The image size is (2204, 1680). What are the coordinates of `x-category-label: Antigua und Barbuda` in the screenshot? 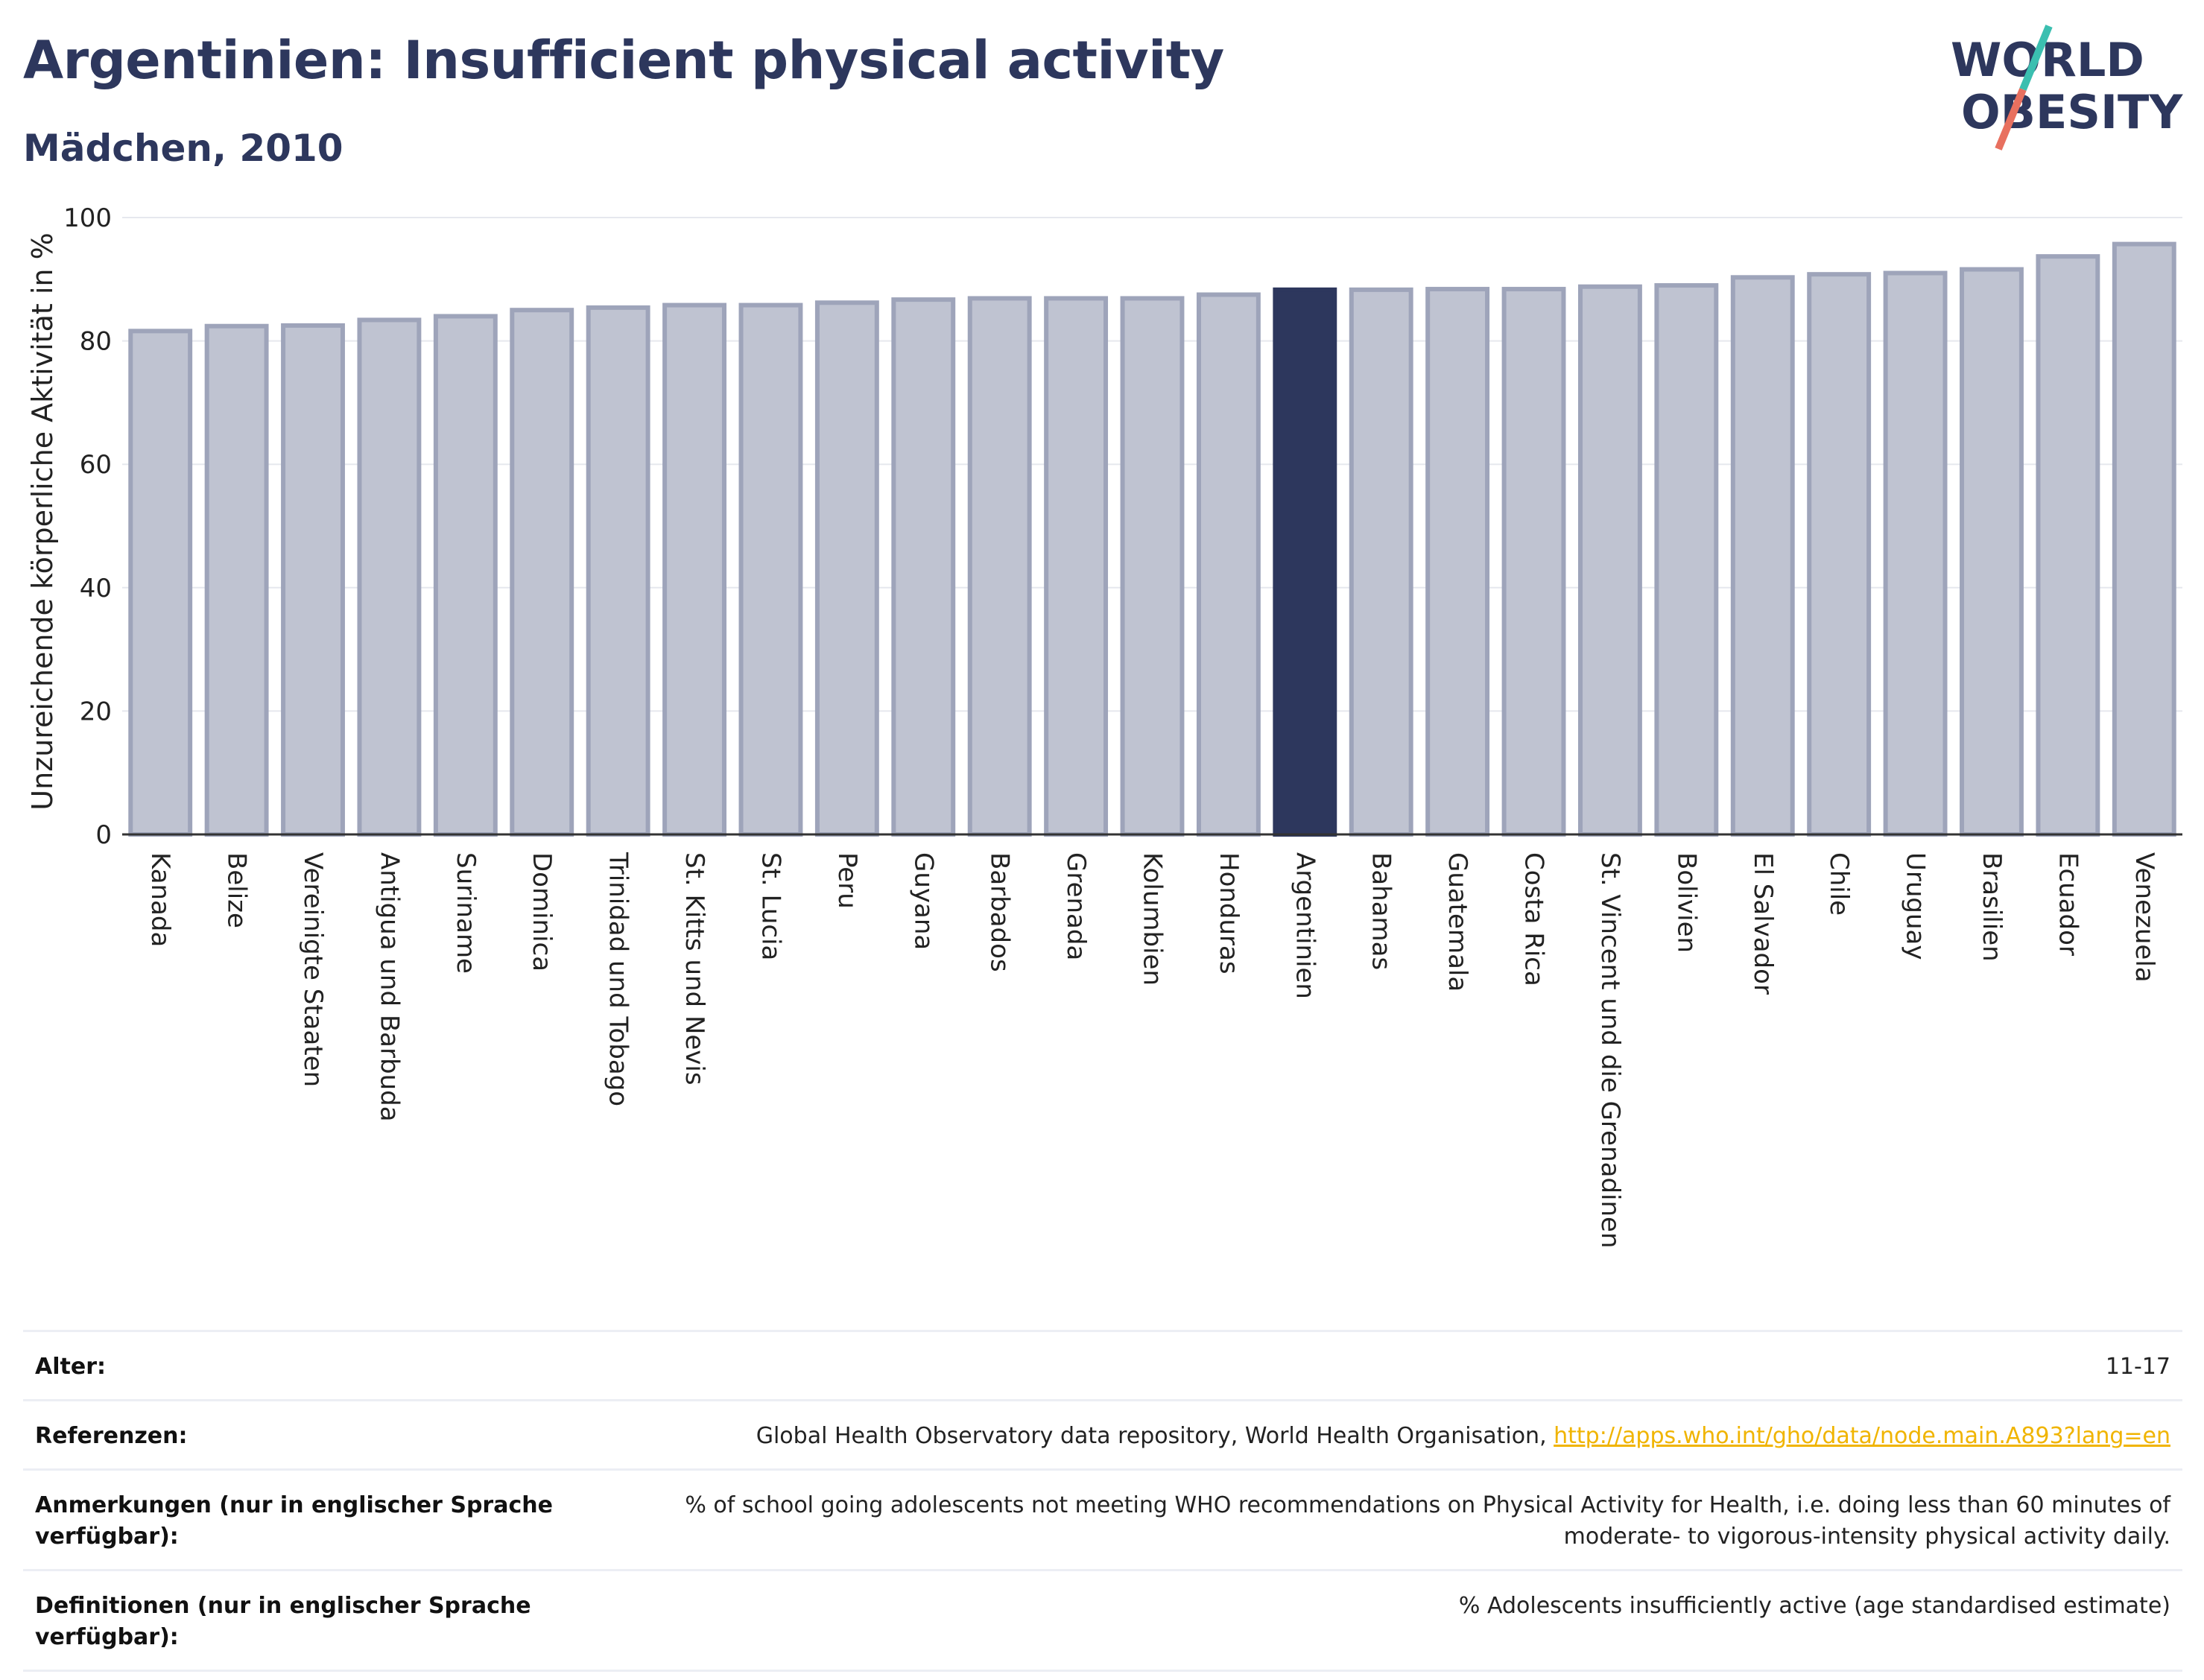 It's located at (389, 987).